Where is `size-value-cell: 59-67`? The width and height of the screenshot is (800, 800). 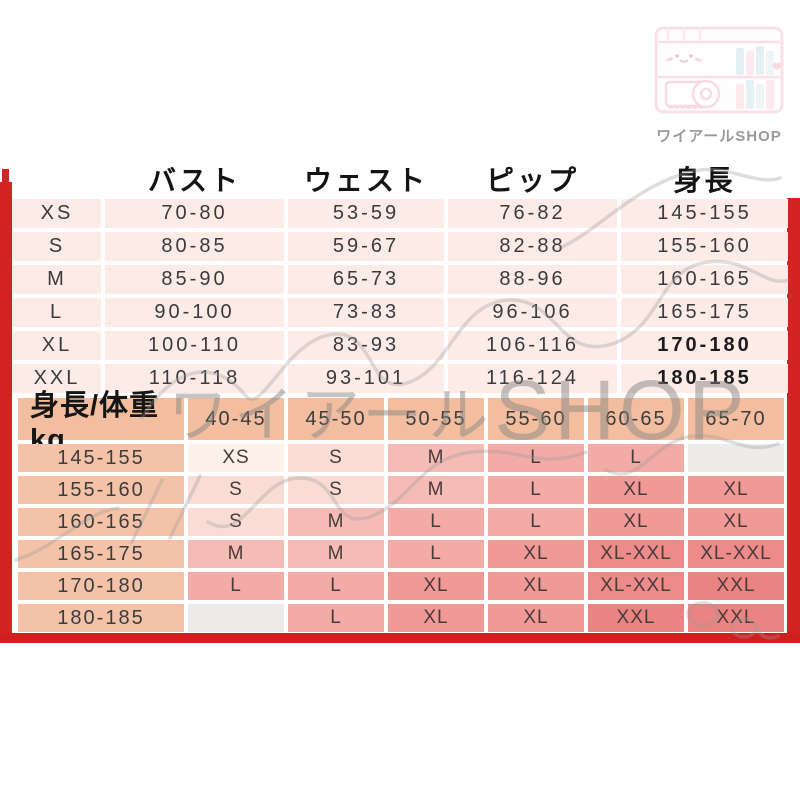
size-value-cell: 59-67 is located at coordinates (366, 246).